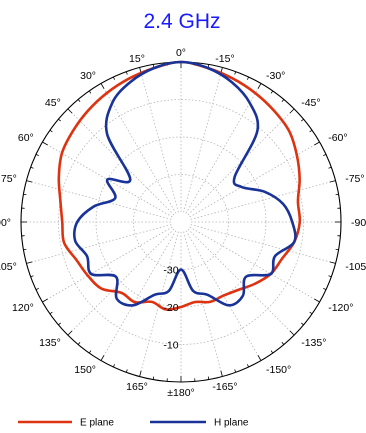 This screenshot has width=366, height=433. Describe the element at coordinates (278, 370) in the screenshot. I see `angle-tick-label: -150°` at that location.